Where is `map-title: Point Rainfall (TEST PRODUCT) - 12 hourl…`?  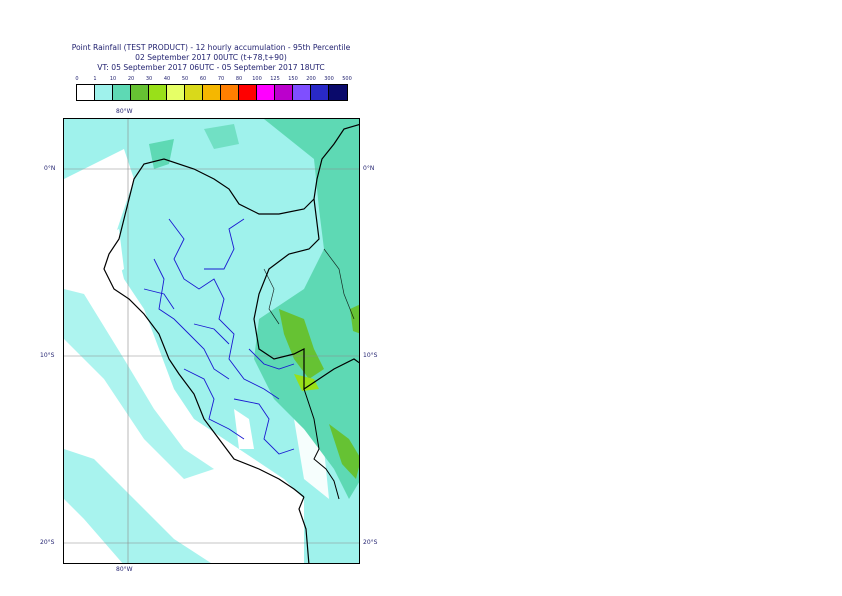
map-title: Point Rainfall (TEST PRODUCT) - 12 hourl… is located at coordinates (211, 58).